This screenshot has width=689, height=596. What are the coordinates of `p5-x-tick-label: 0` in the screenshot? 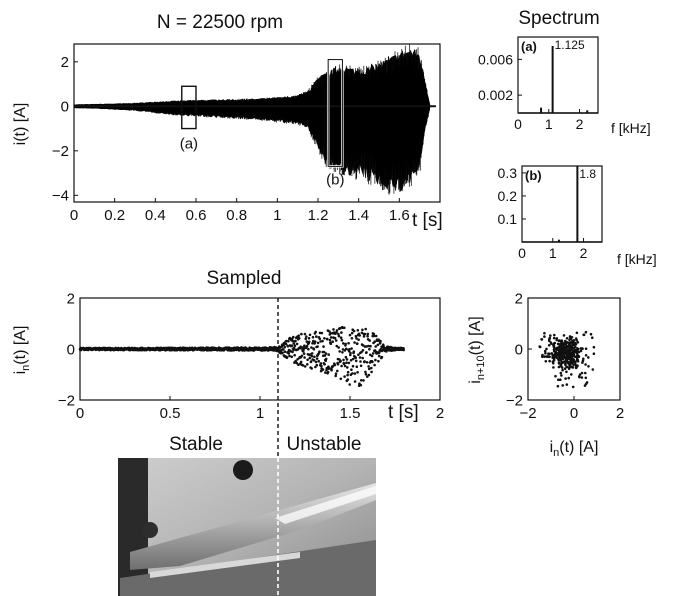 It's located at (574, 413).